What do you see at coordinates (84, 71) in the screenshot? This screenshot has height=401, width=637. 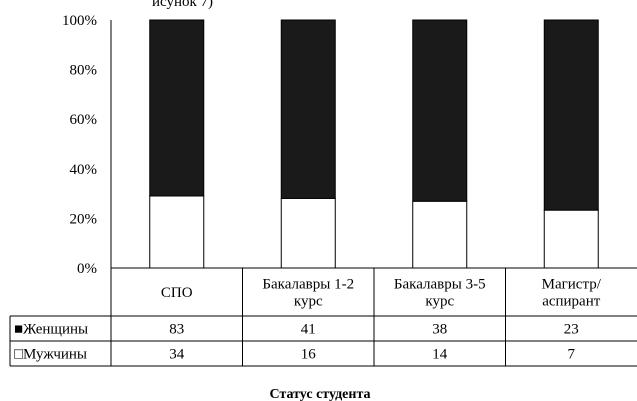 I see `y-tick-label: 80%` at bounding box center [84, 71].